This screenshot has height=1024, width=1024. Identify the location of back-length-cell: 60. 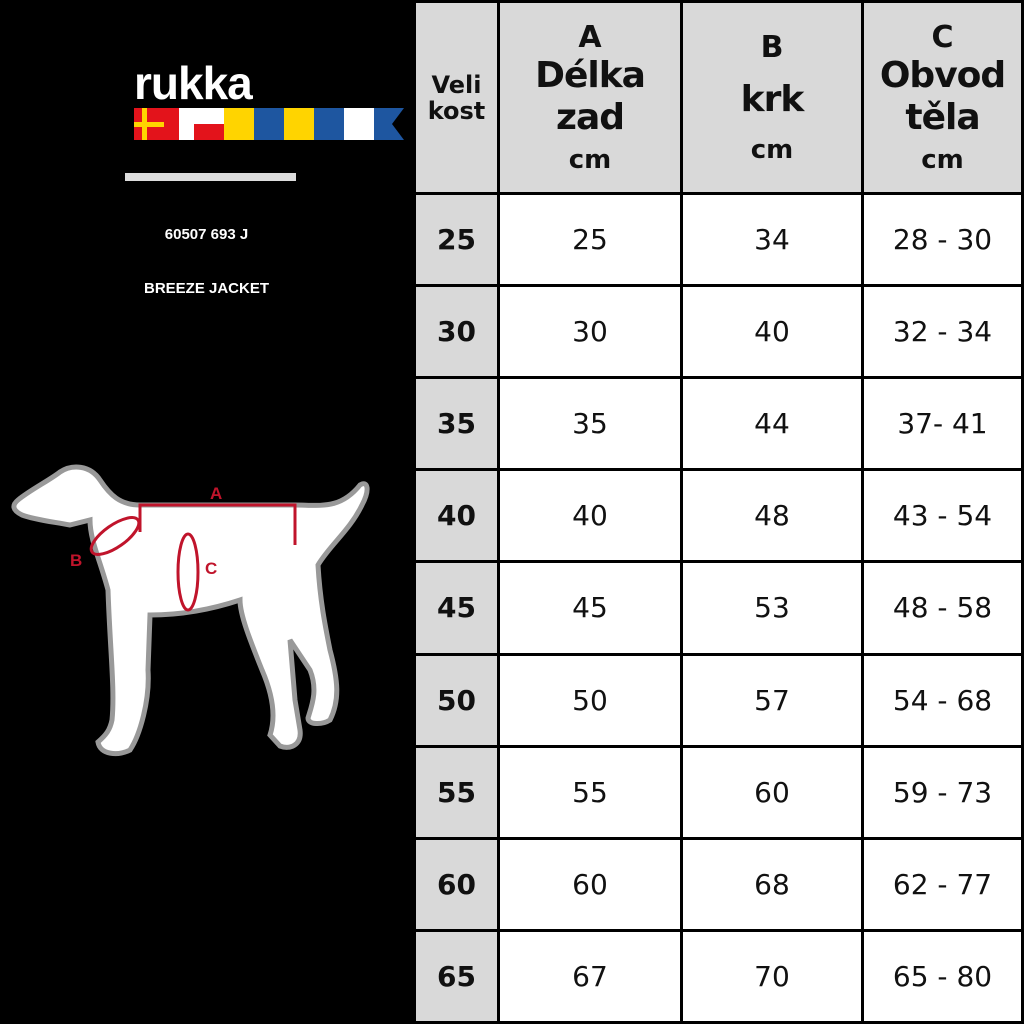
(590, 884).